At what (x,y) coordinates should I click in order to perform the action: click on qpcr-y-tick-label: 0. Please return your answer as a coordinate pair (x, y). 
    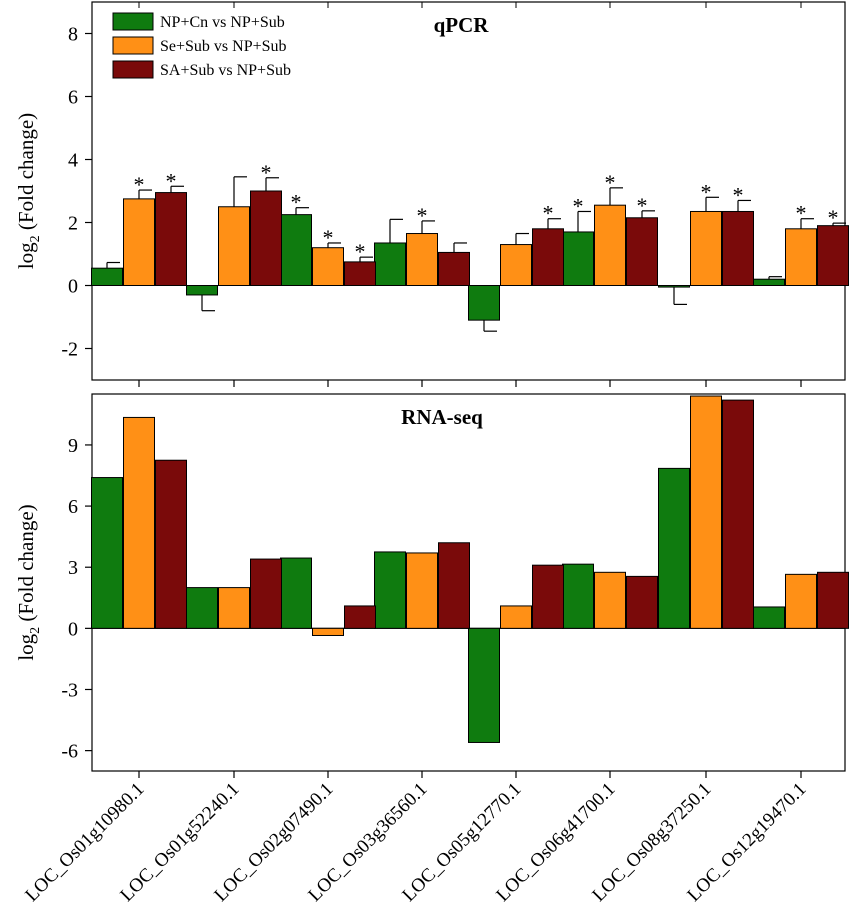
    Looking at the image, I should click on (73, 287).